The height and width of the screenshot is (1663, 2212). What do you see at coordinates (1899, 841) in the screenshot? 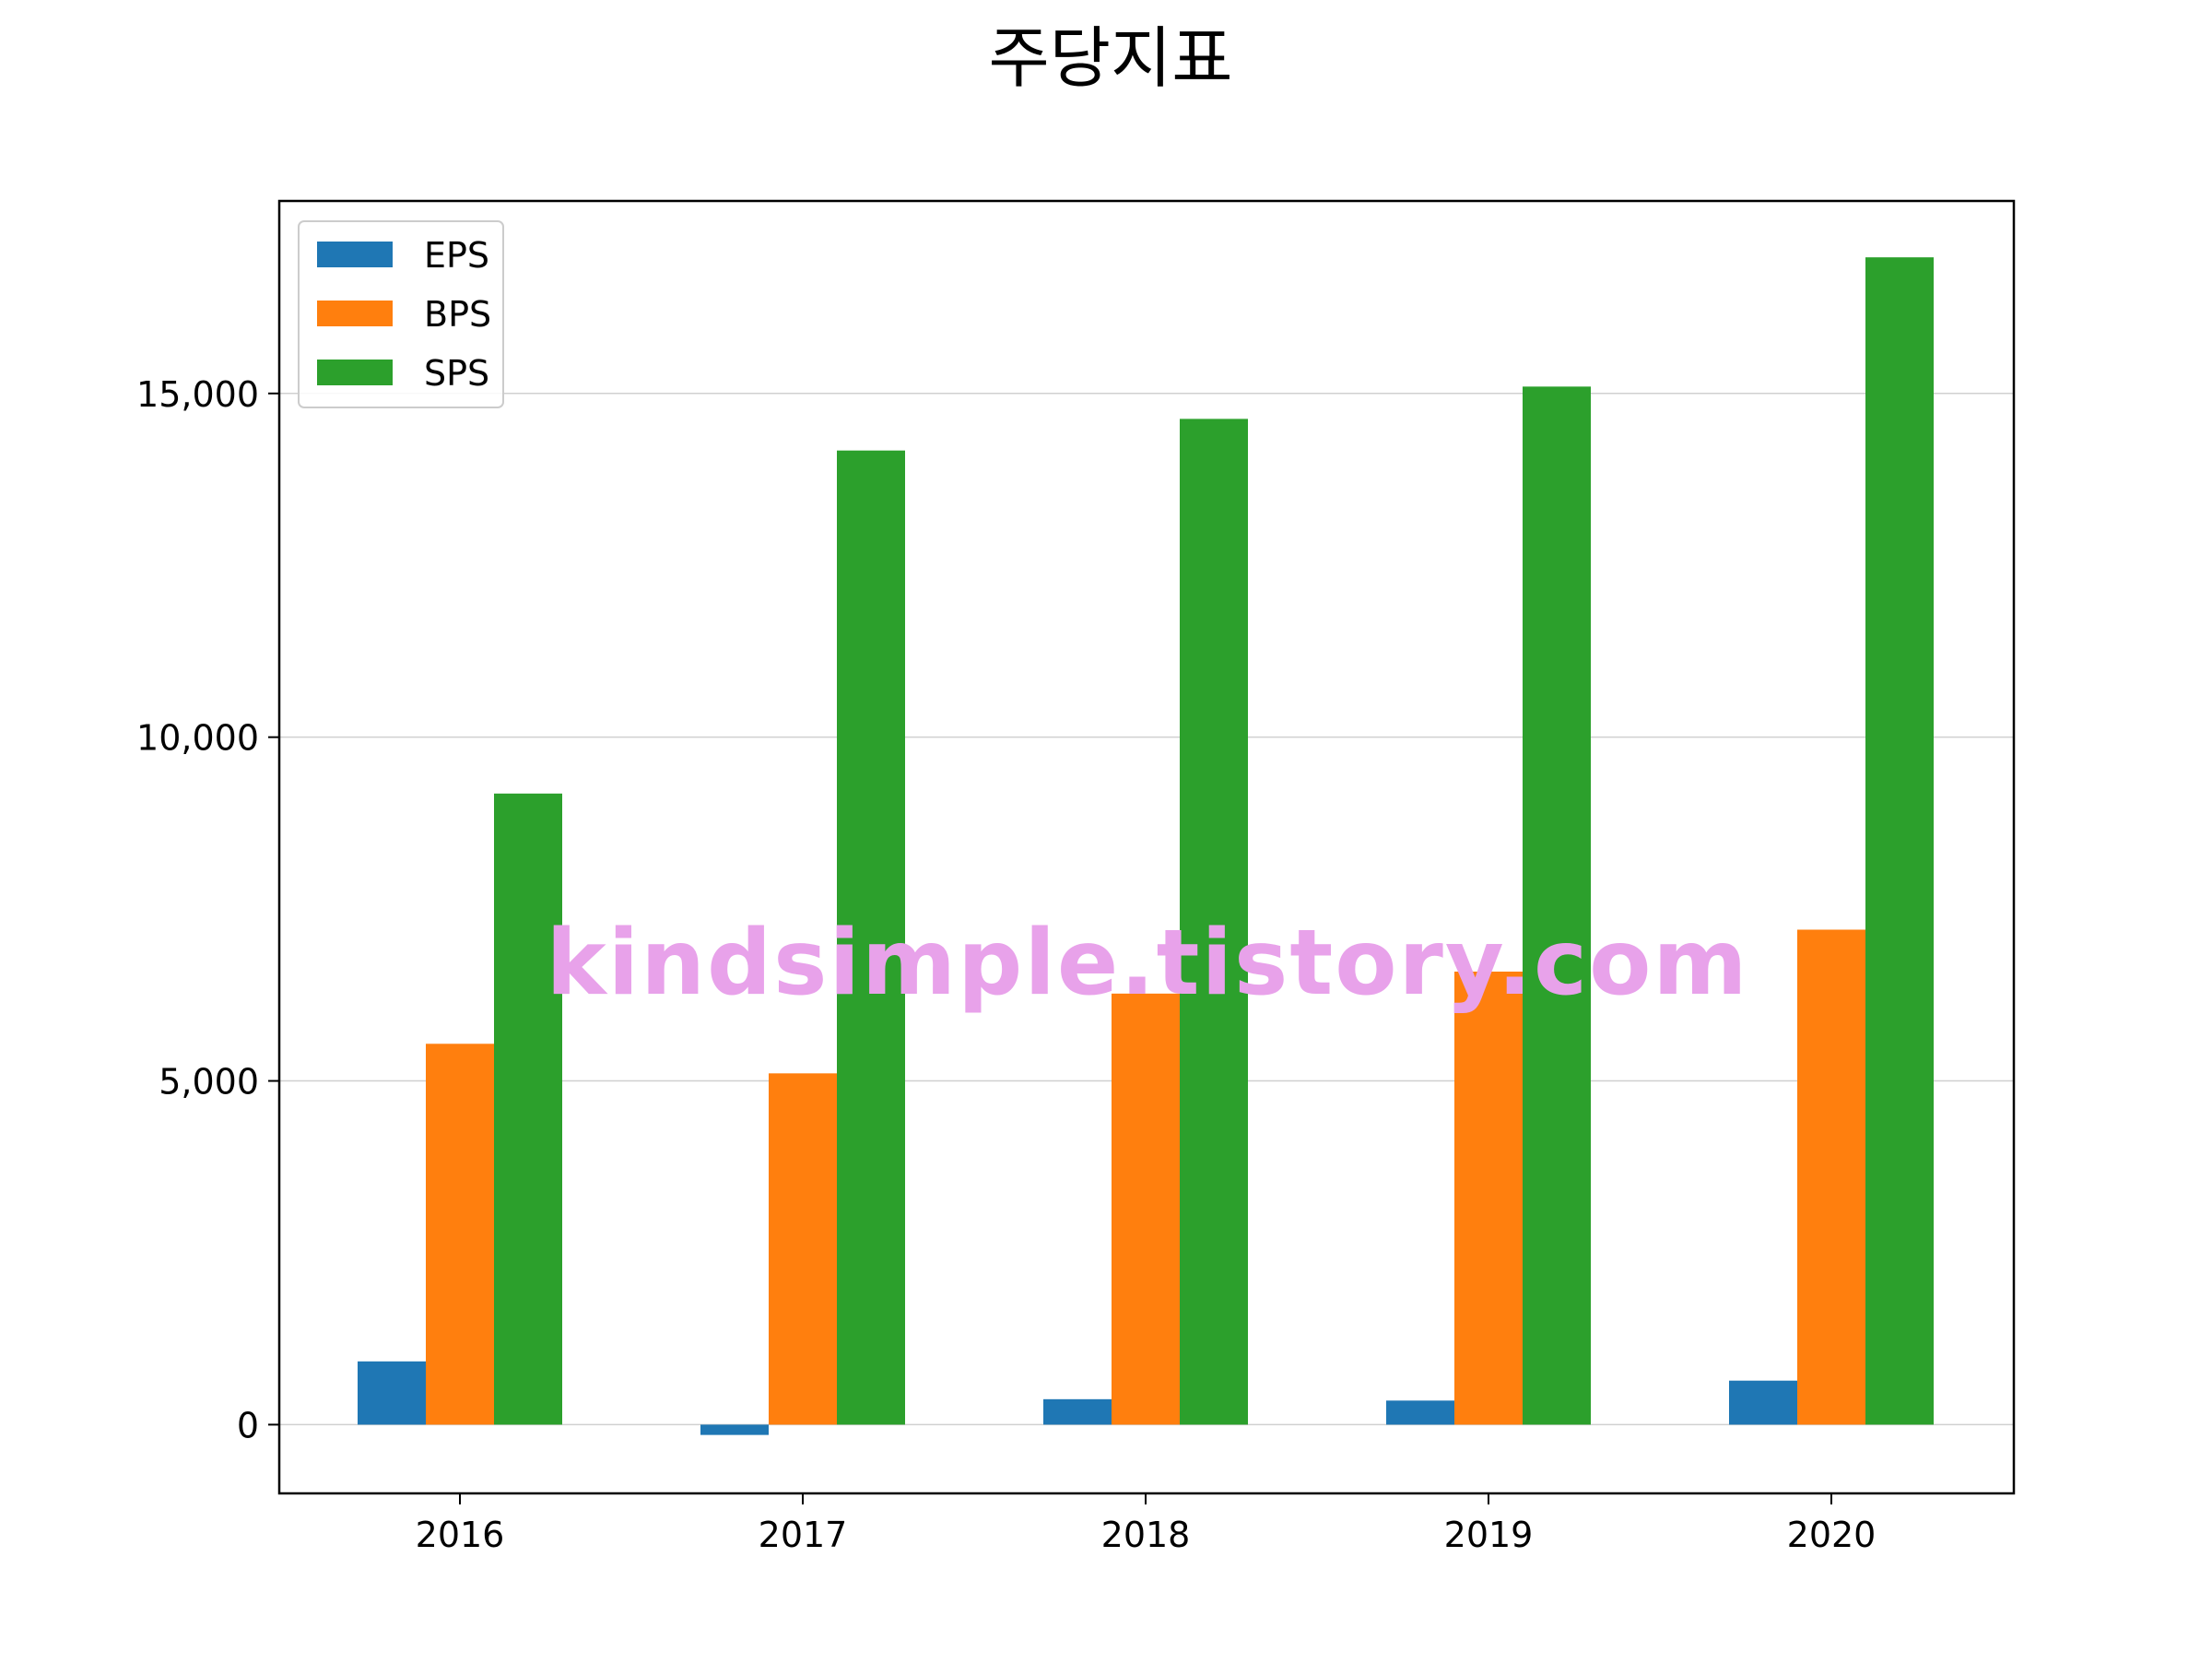
I see `bar-sps-2020` at bounding box center [1899, 841].